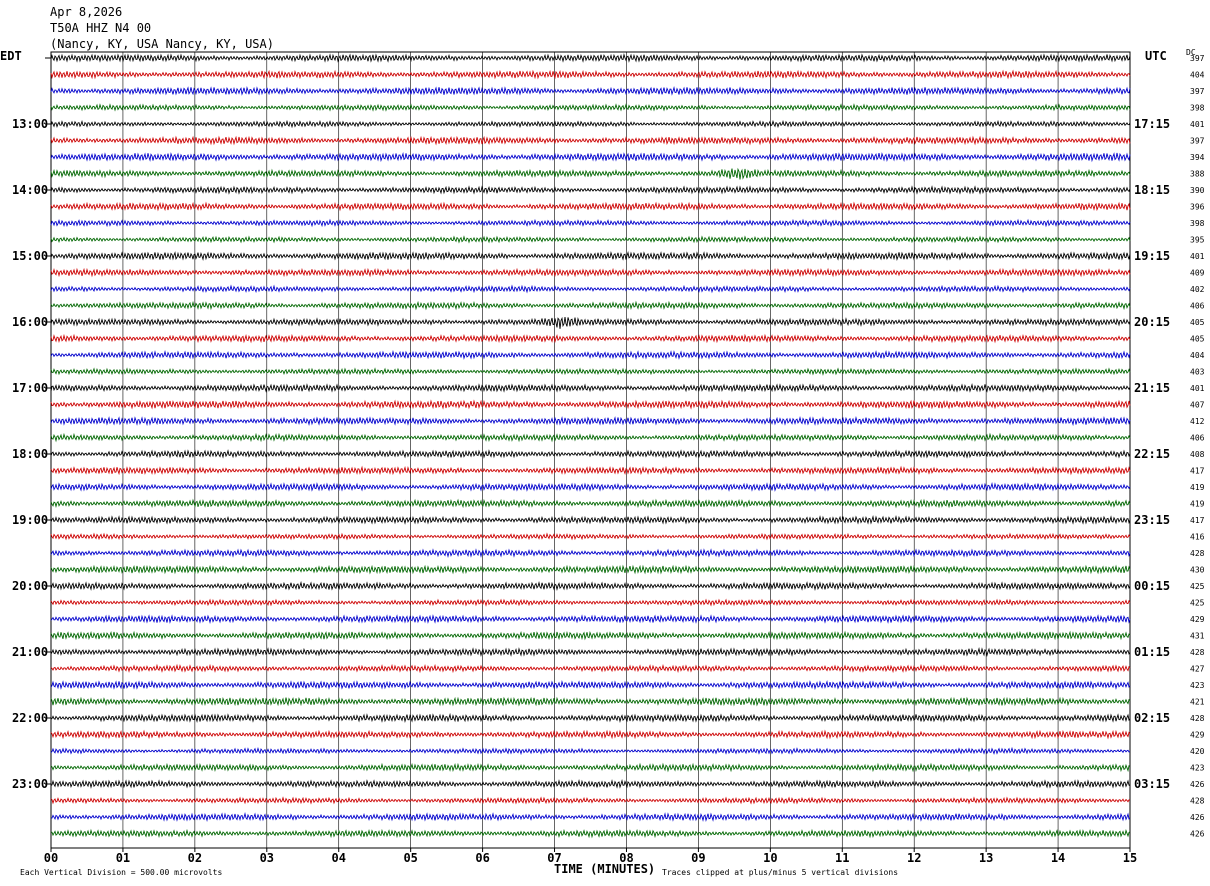 This screenshot has width=1210, height=886. Describe the element at coordinates (1197, 207) in the screenshot. I see `dc-offset-label: 396` at that location.